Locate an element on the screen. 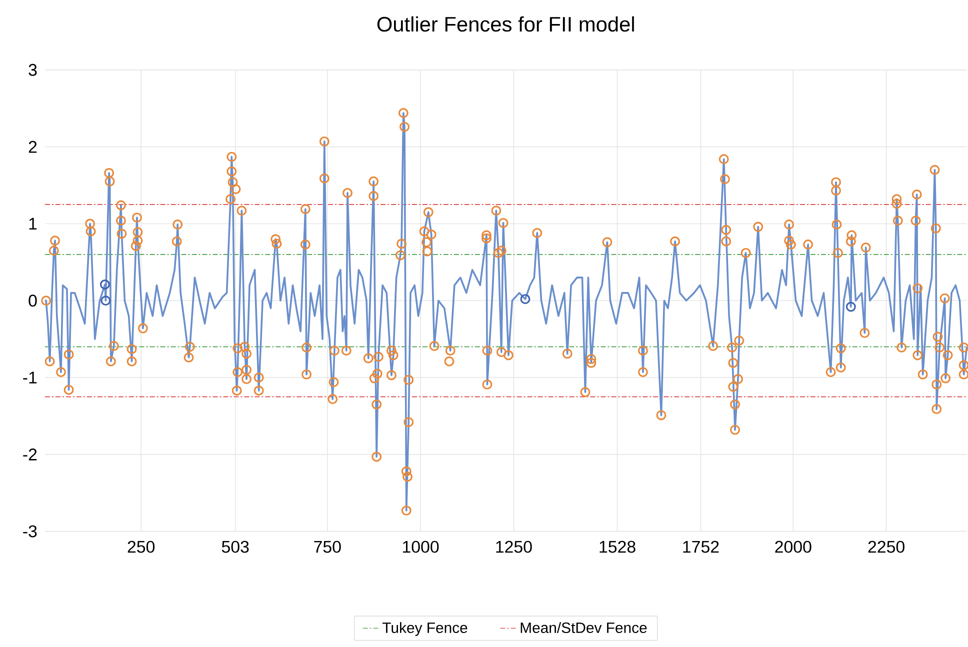 Image resolution: width=968 pixels, height=647 pixels. x-tick-label: 503 is located at coordinates (235, 546).